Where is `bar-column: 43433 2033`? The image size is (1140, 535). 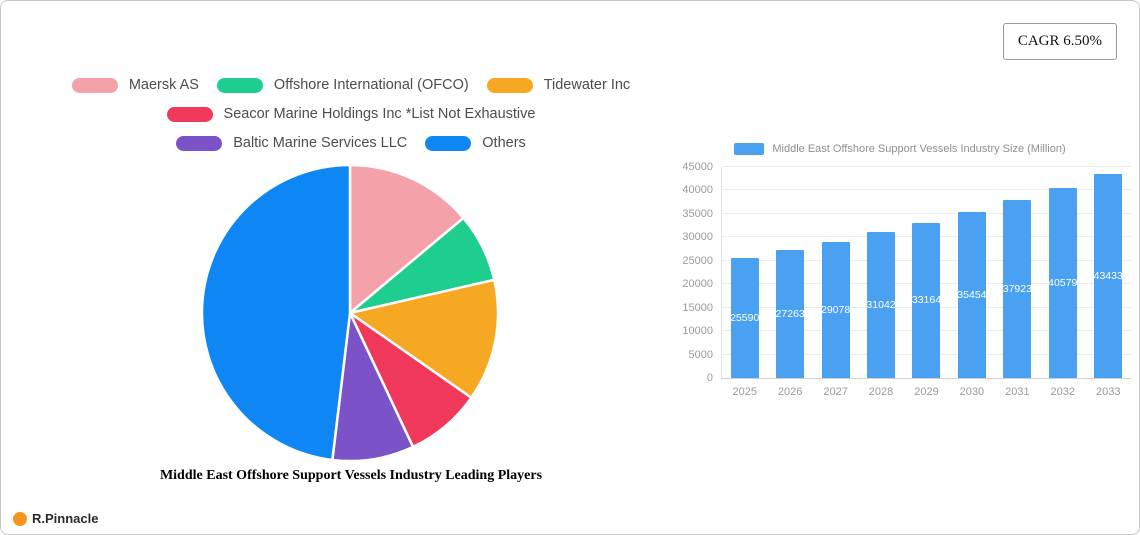 bar-column: 43433 2033 is located at coordinates (1108, 282).